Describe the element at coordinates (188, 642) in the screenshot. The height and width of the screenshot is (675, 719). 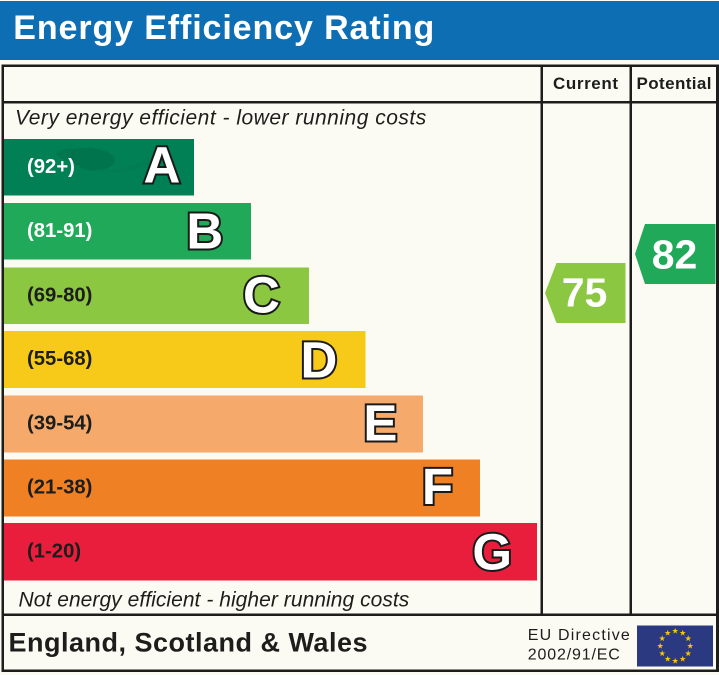
I see `svg-text: England, Scotland & Wales` at that location.